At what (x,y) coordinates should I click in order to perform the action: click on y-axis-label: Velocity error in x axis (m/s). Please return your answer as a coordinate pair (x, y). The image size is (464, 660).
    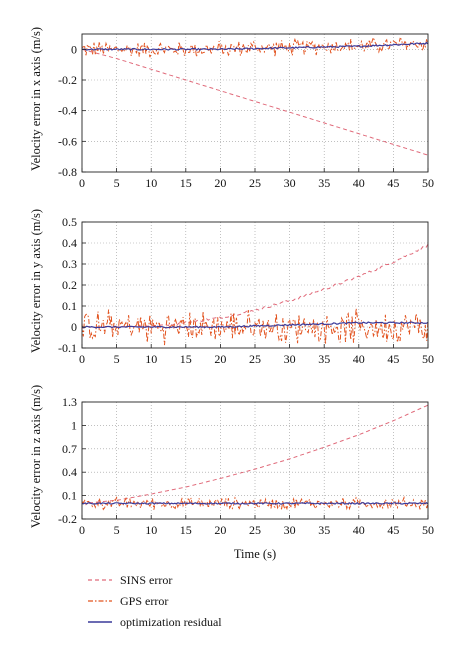
    Looking at the image, I should click on (36, 99).